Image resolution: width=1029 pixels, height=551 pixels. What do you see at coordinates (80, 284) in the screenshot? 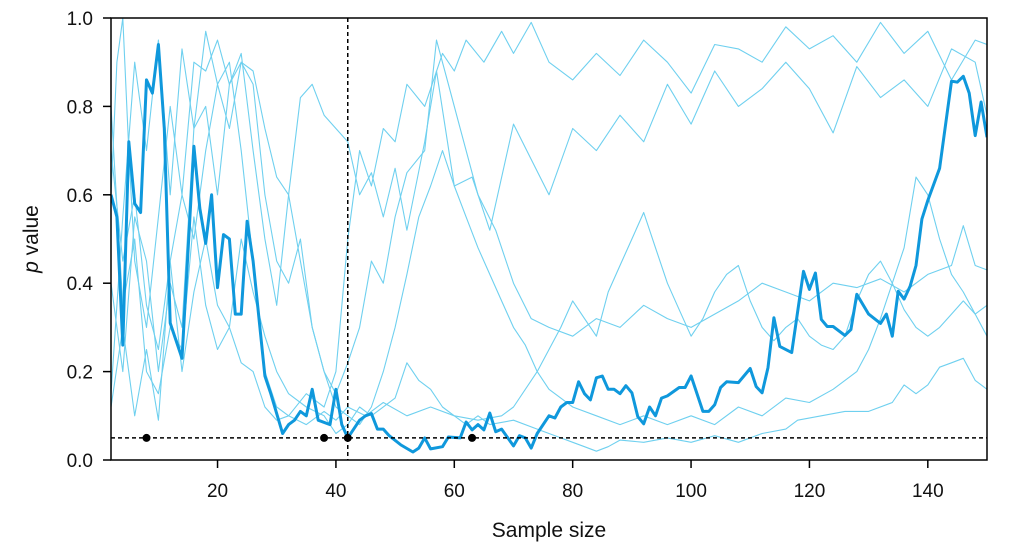
I see `y-tick-label: 0.4` at bounding box center [80, 284].